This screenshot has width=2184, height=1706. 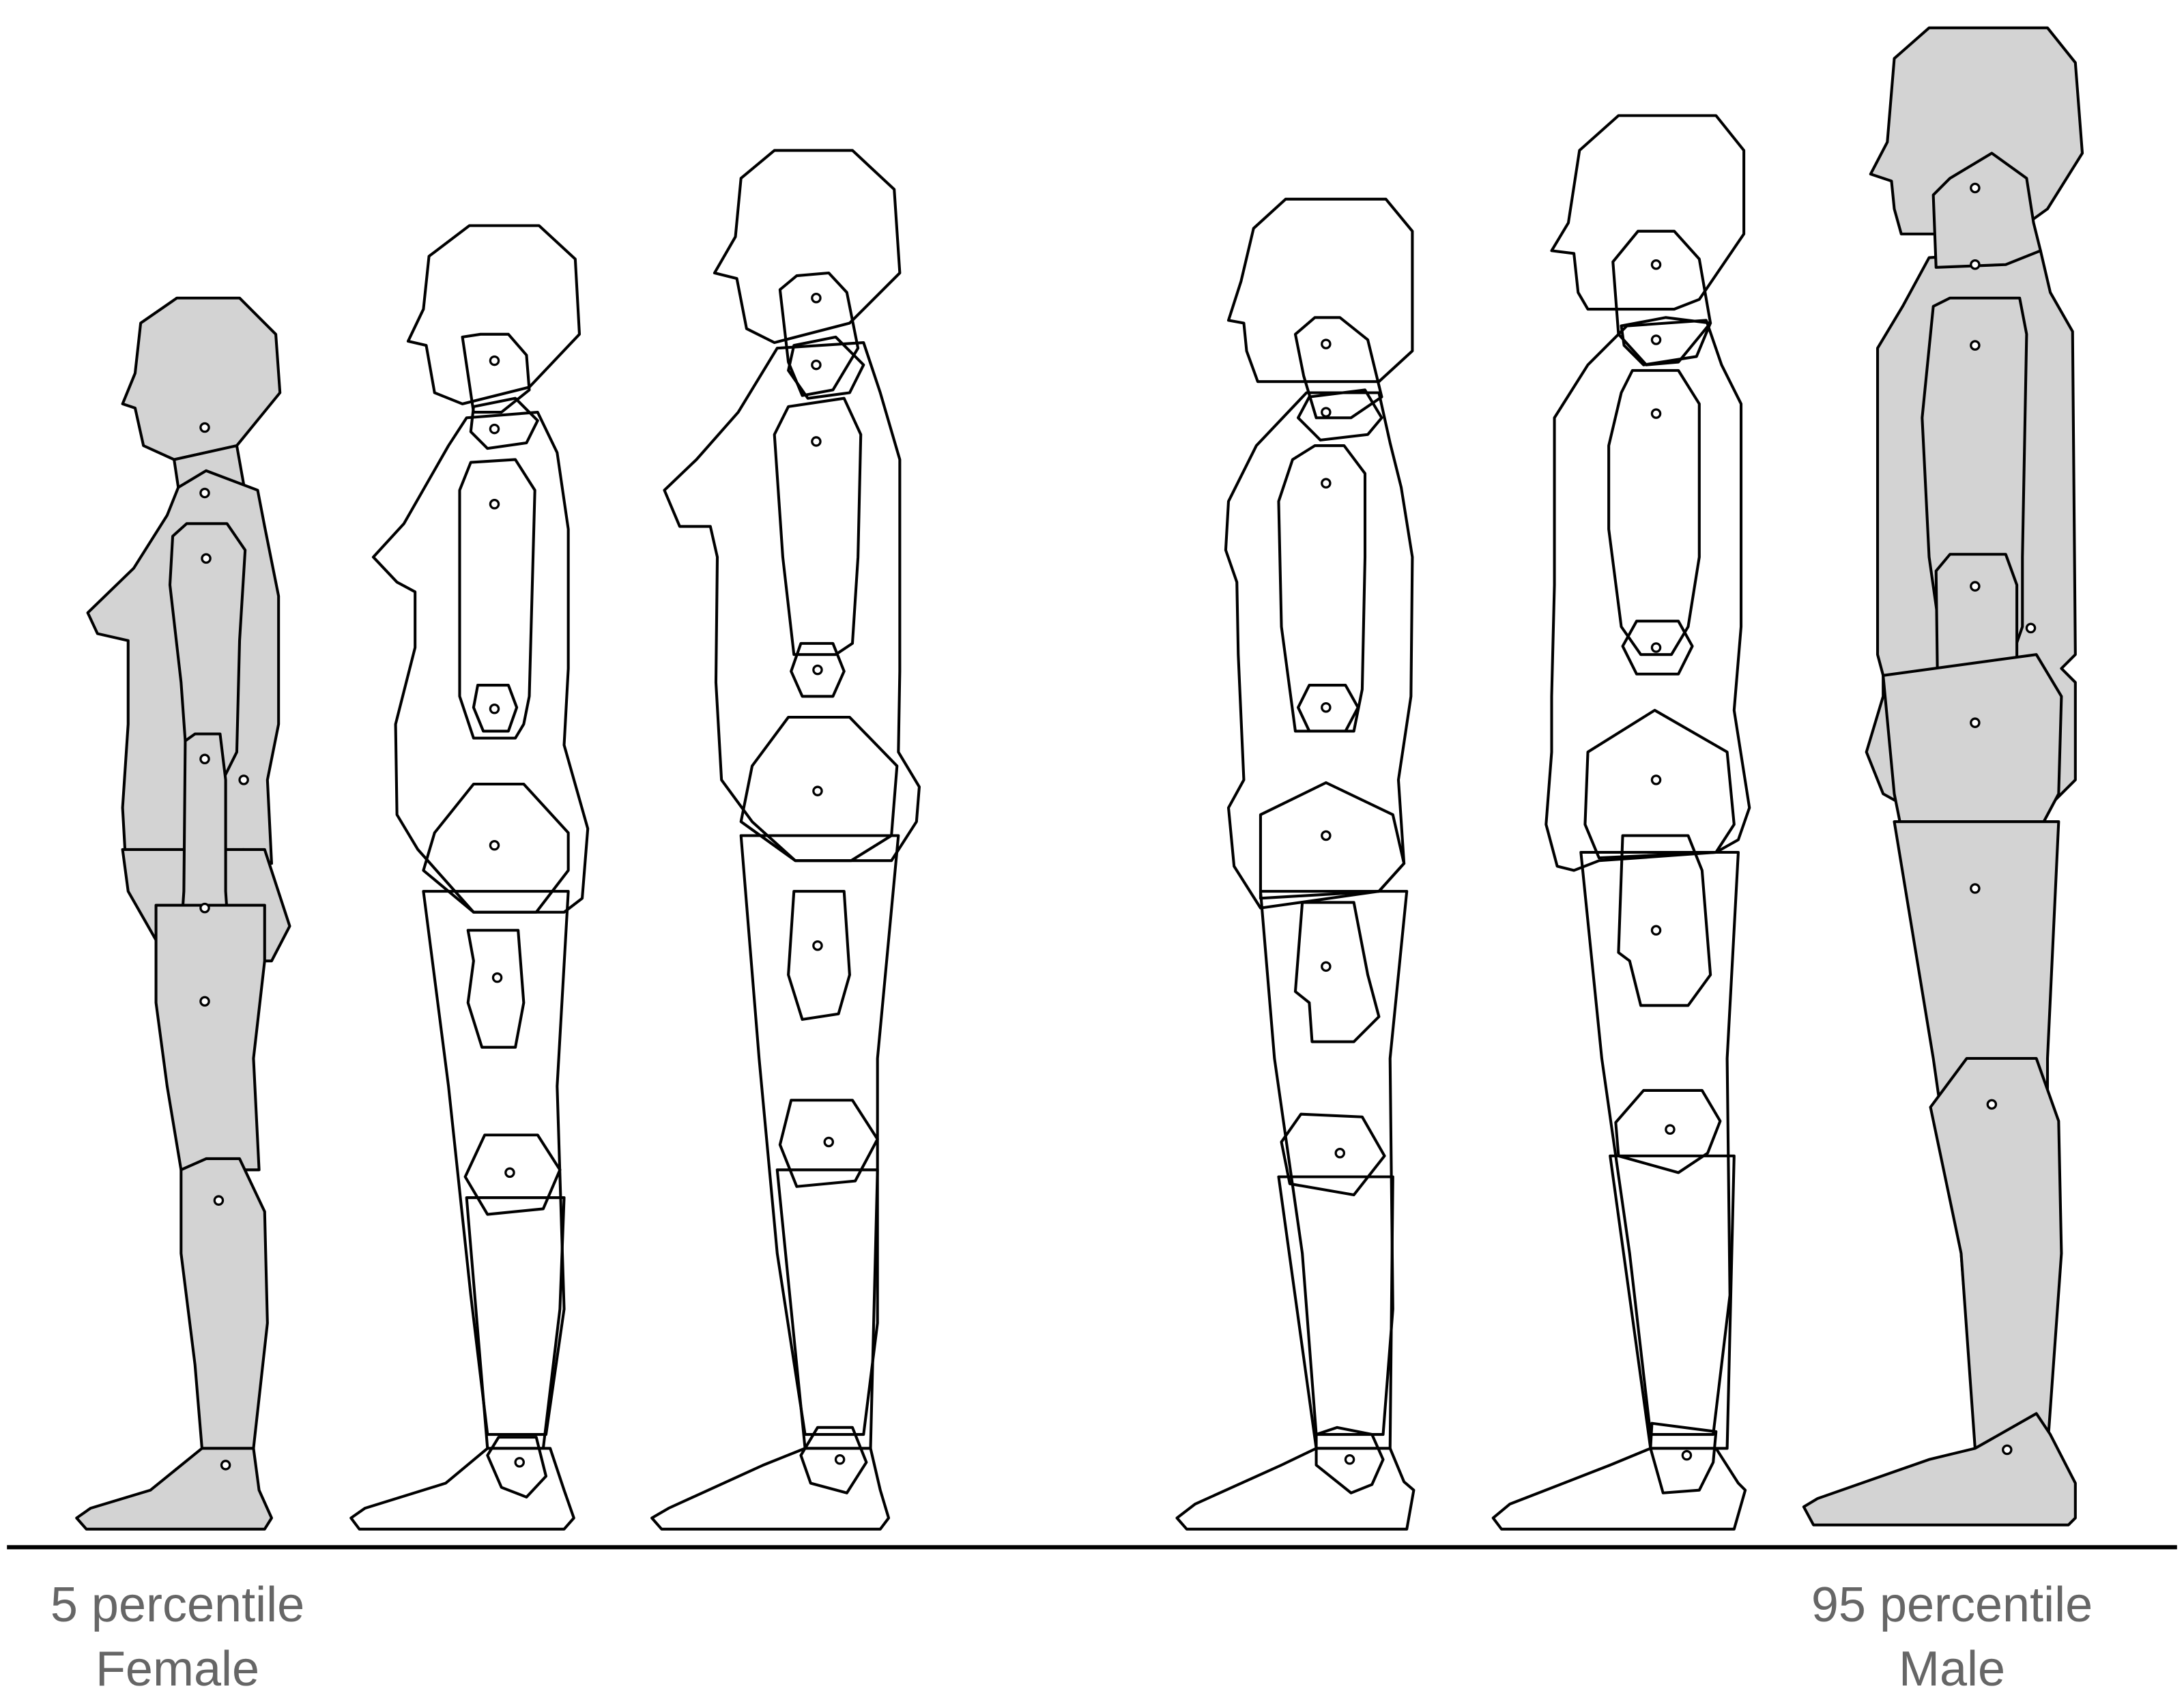 What do you see at coordinates (1952, 1669) in the screenshot?
I see `caption-right-line2: Male` at bounding box center [1952, 1669].